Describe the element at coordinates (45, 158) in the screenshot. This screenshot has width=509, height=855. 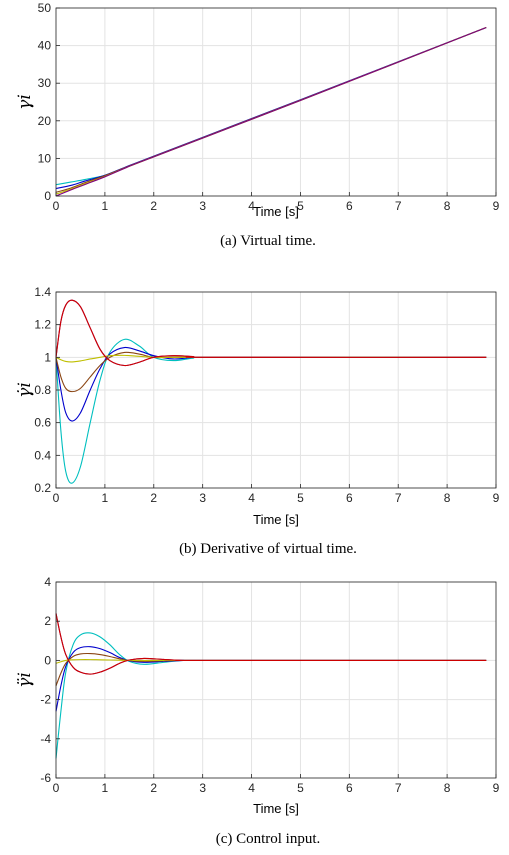
I see `panel-a-ytick-label: 10` at that location.